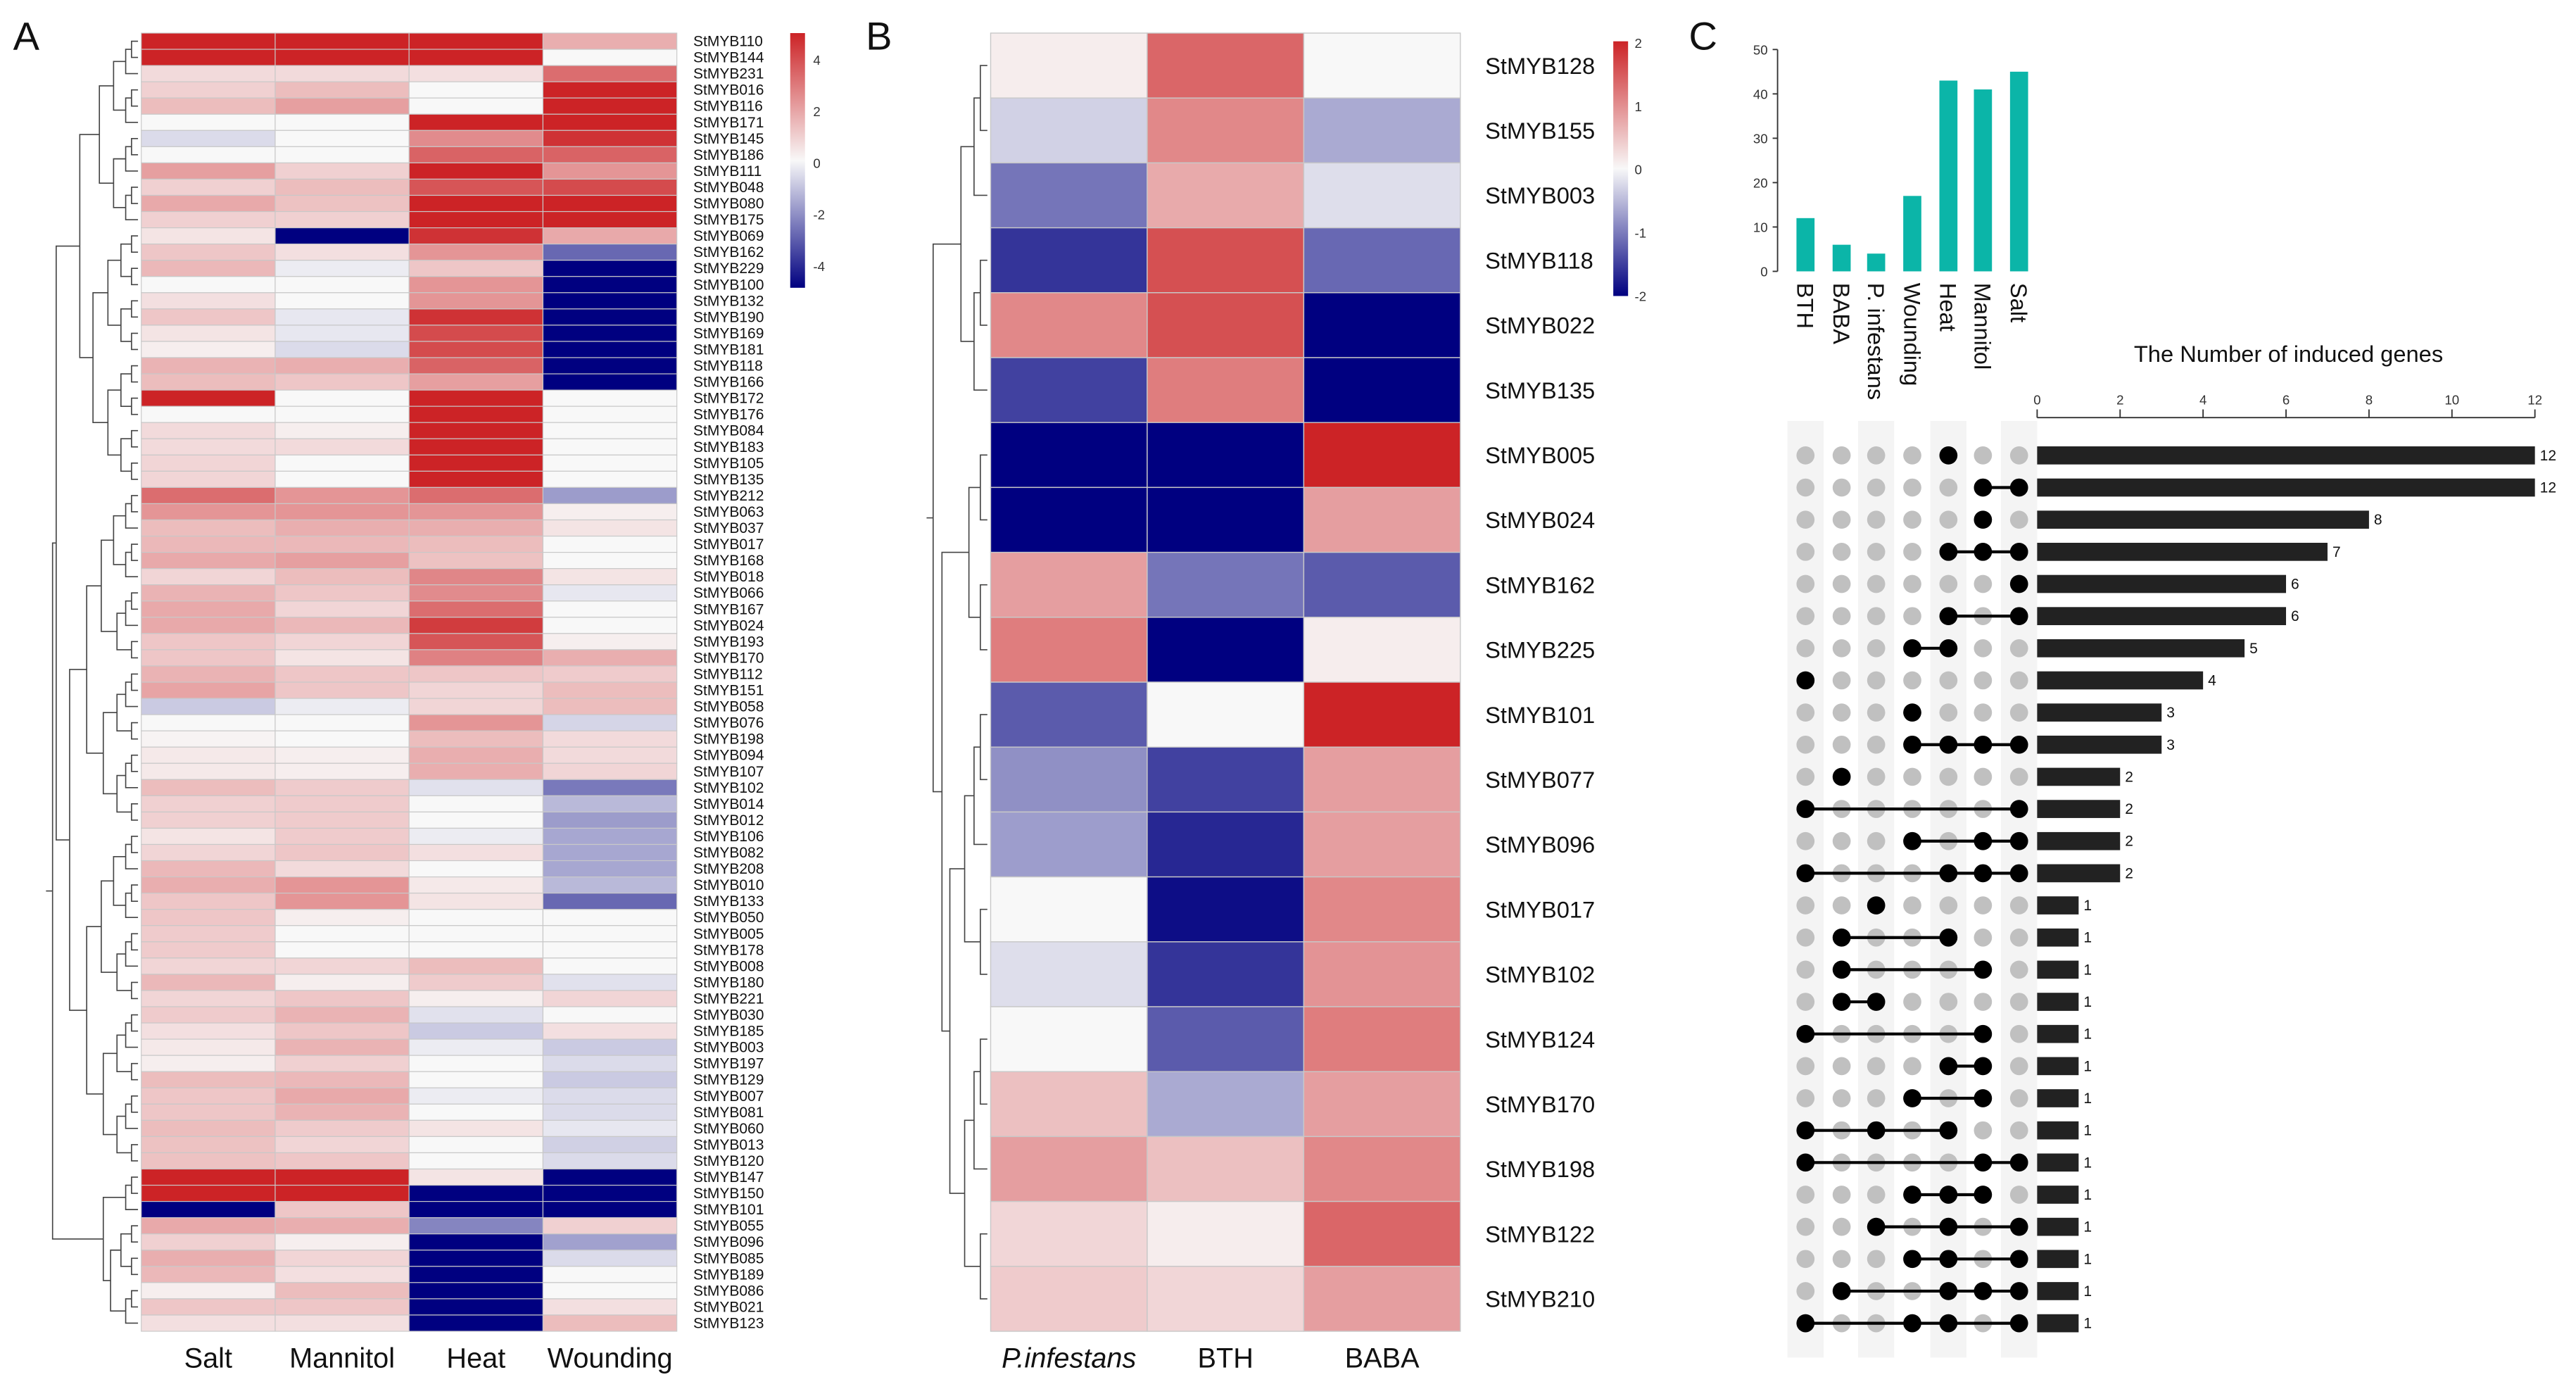 The image size is (2576, 1389). What do you see at coordinates (727, 171) in the screenshot?
I see `gene-label: StMYB111` at bounding box center [727, 171].